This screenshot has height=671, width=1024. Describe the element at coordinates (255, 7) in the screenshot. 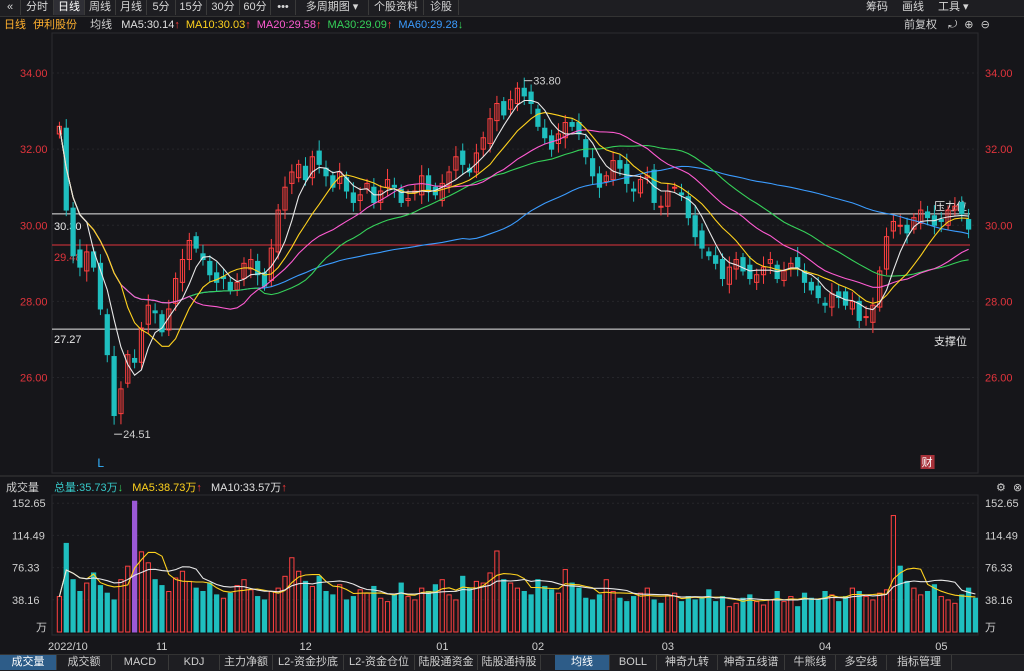

I see `period-tab-7: 60分` at that location.